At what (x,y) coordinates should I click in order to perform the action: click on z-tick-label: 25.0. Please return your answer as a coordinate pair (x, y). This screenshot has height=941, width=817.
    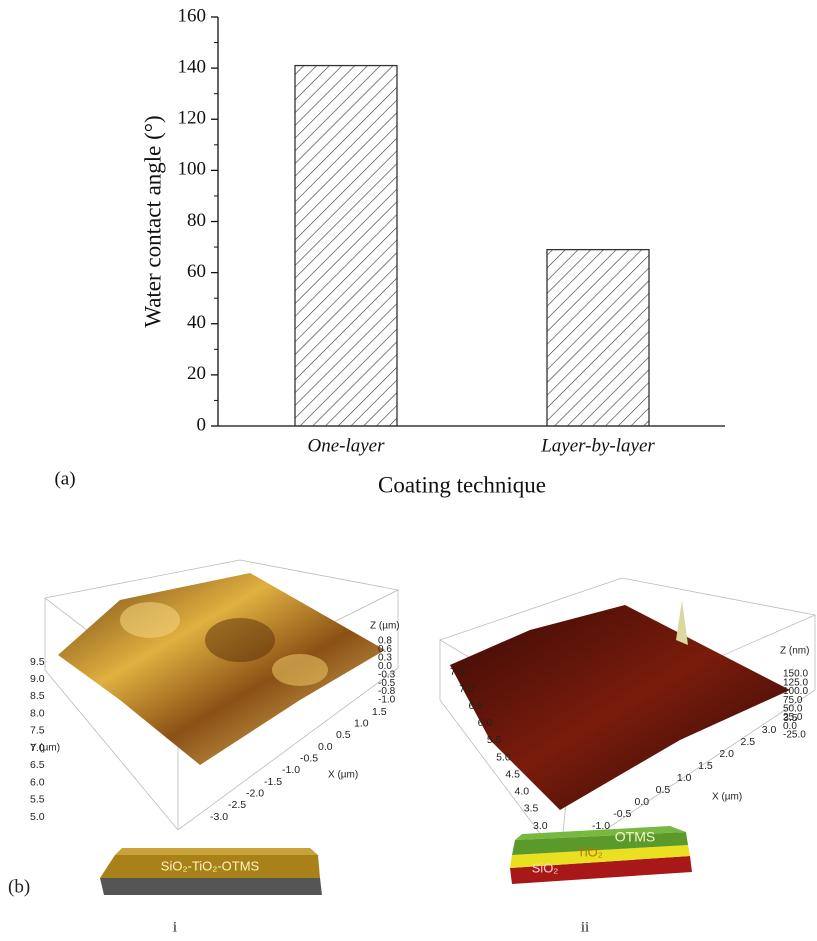
    Looking at the image, I should click on (793, 717).